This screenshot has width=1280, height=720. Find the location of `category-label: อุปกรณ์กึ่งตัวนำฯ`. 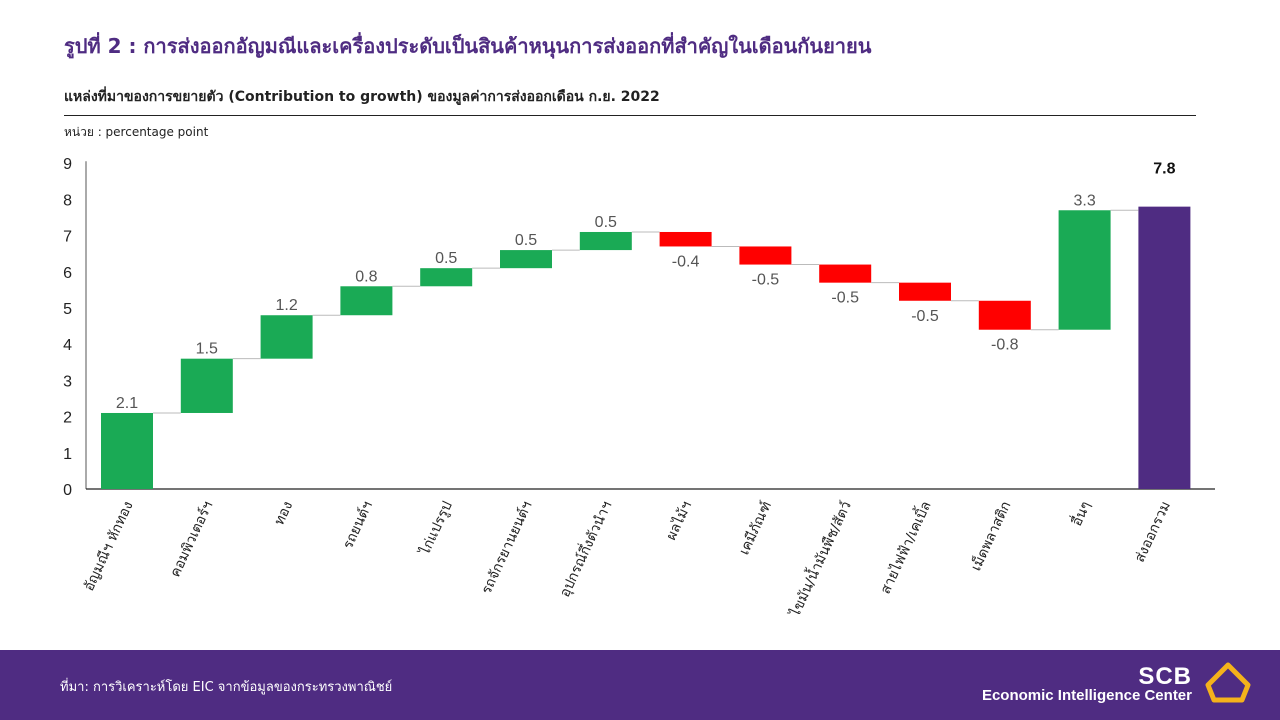

category-label: อุปกรณ์กึ่งตัวนำฯ is located at coordinates (585, 549).